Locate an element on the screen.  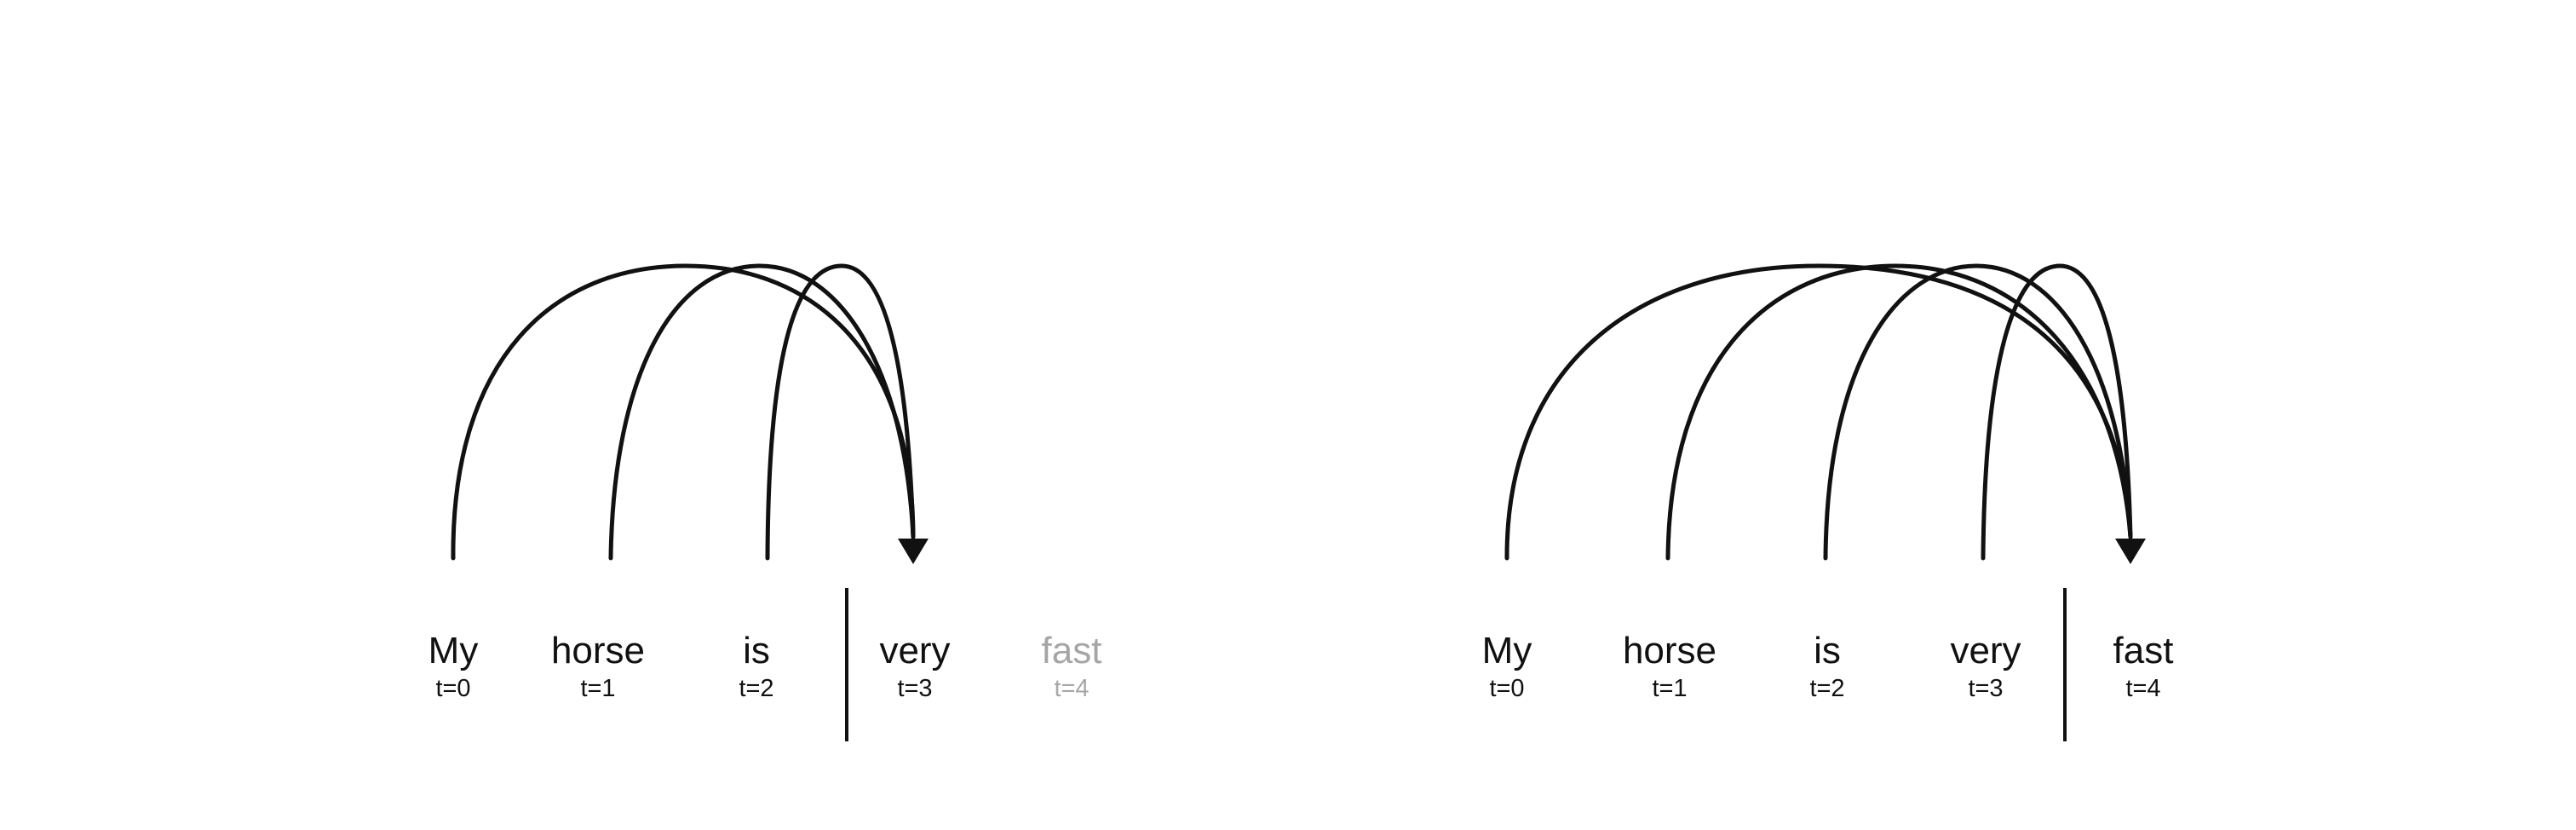
arc-my-to-fast is located at coordinates (1818, 412).